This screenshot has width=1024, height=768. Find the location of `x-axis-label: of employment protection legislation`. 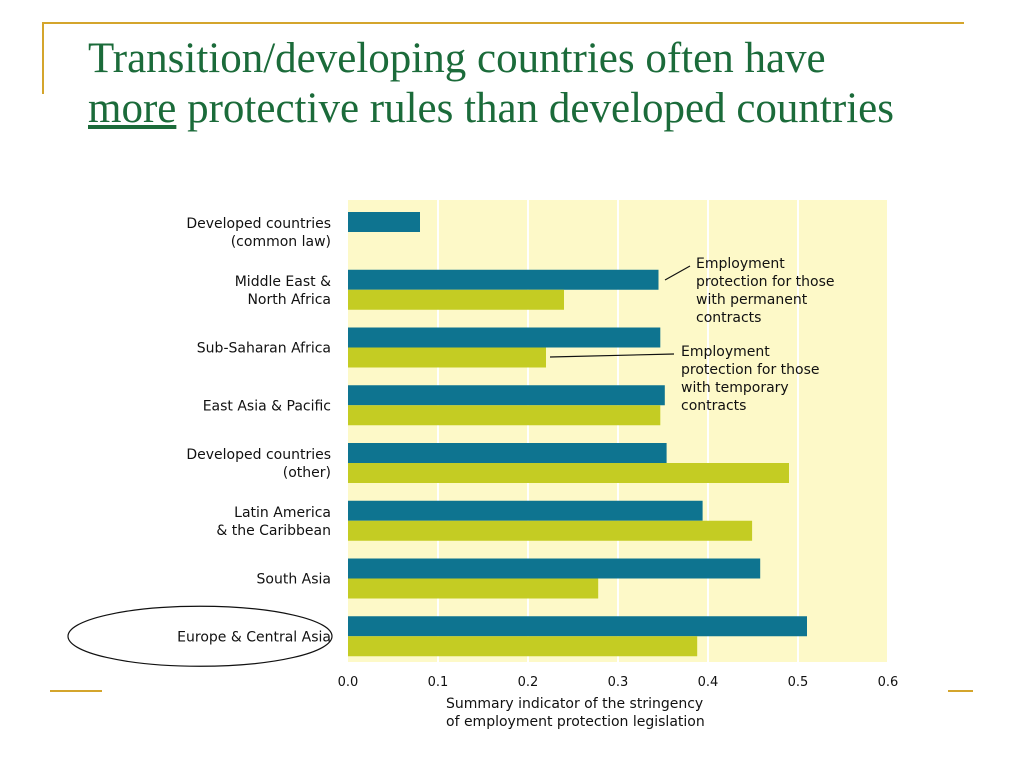

x-axis-label: of employment protection legislation is located at coordinates (575, 722).